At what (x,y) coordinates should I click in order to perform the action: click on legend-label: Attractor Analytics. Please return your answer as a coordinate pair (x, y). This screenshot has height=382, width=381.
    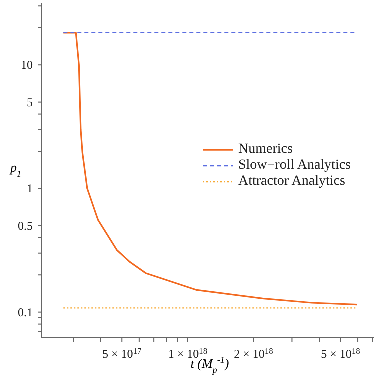
    Looking at the image, I should click on (292, 182).